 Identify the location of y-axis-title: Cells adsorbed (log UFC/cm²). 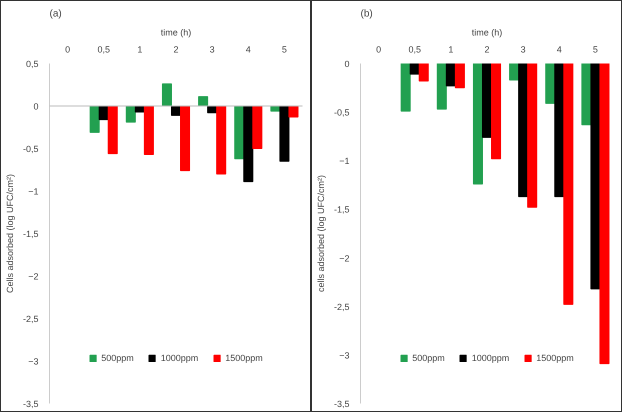
(9, 234).